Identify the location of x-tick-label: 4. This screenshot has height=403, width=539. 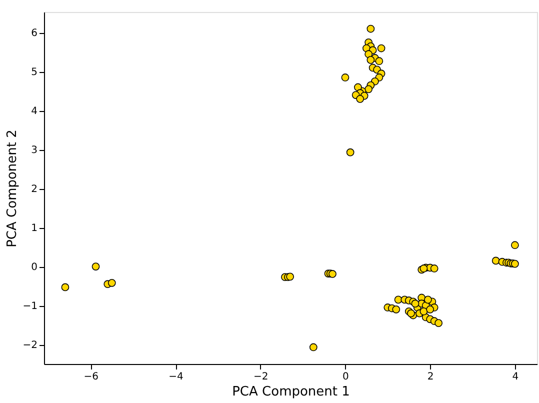
(515, 377).